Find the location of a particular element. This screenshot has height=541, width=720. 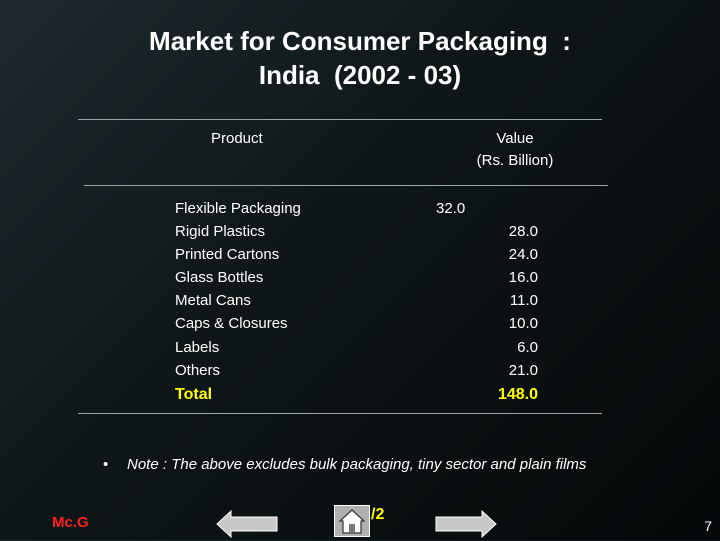

table-row: Others 21.0 is located at coordinates (360, 370).